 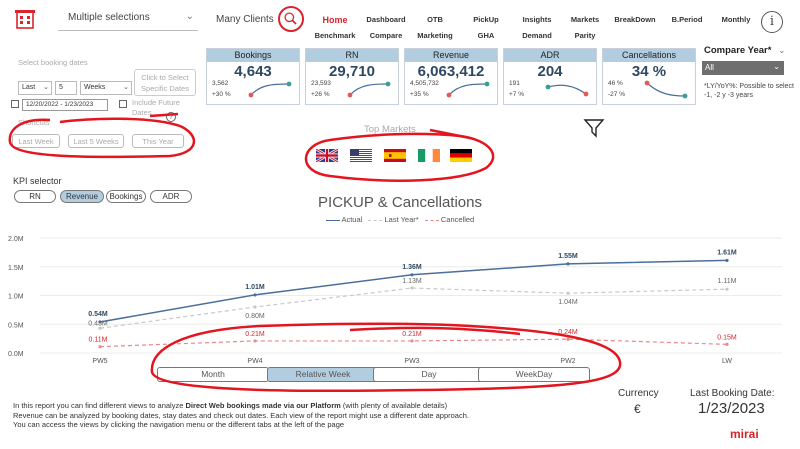 What do you see at coordinates (386, 35) in the screenshot?
I see `nav-sub: Compare` at bounding box center [386, 35].